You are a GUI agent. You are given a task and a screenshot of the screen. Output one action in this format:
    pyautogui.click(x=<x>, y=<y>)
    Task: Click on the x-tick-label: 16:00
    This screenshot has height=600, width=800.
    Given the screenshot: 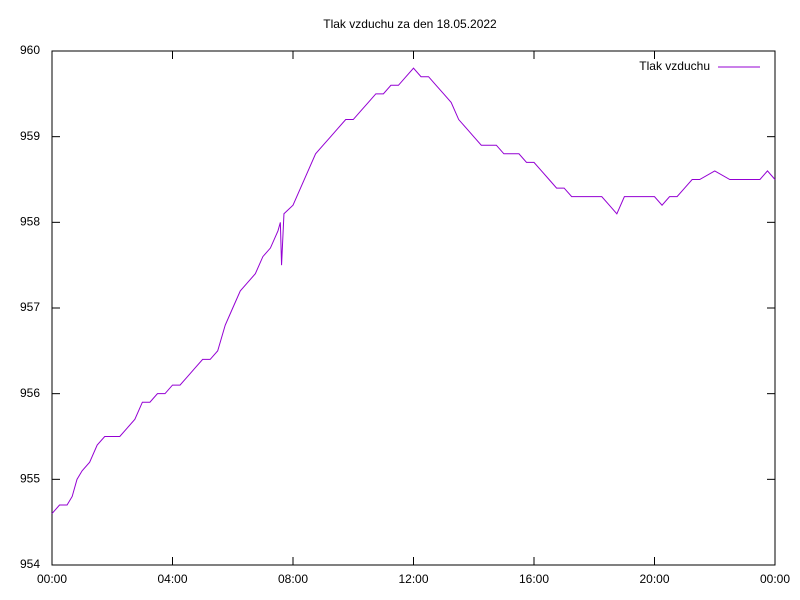 What is the action you would take?
    pyautogui.click(x=534, y=579)
    